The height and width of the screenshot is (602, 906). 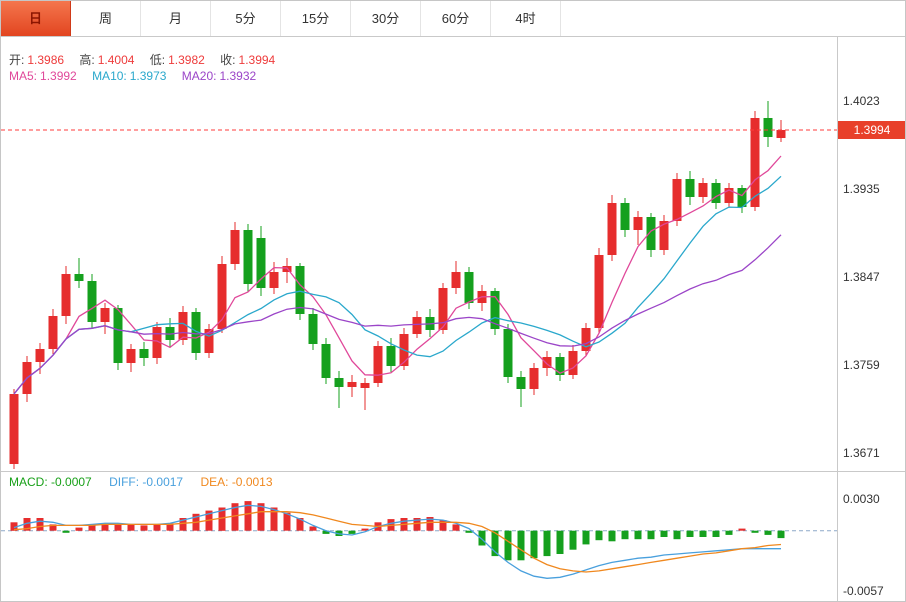 I want to click on open-label: 开:, so click(x=17, y=60).